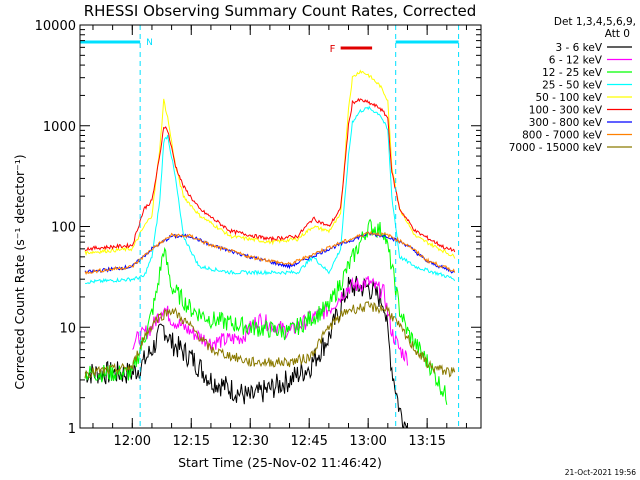  What do you see at coordinates (63, 228) in the screenshot?
I see `y-tick-label-2: 100` at bounding box center [63, 228].